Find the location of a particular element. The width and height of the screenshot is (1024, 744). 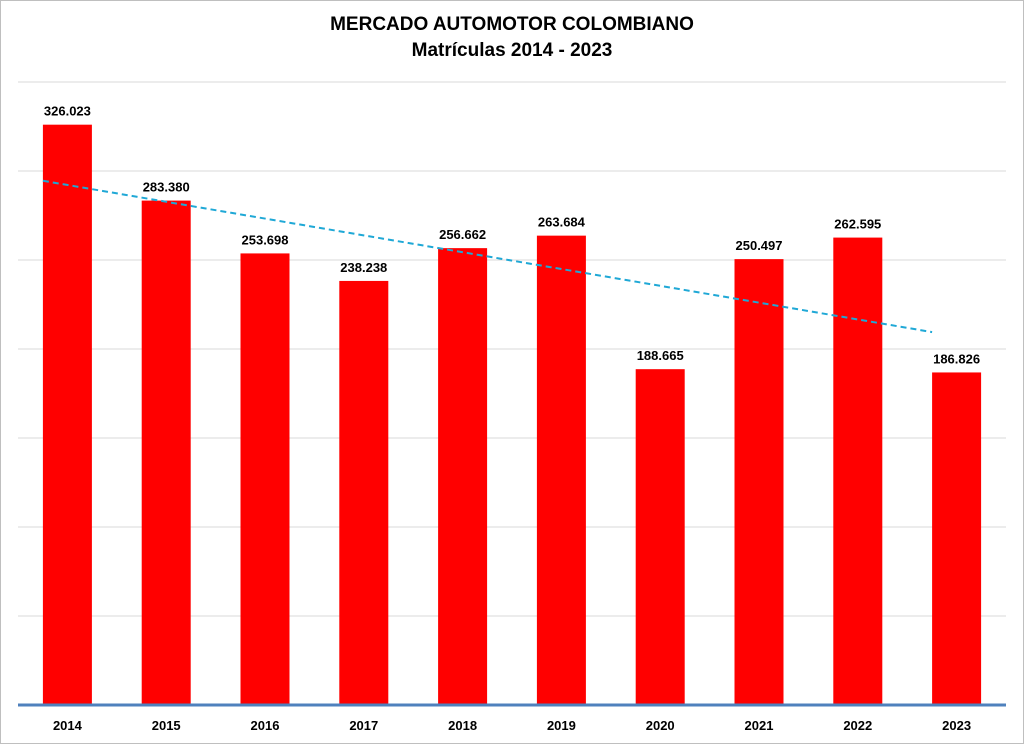

data-label-2019: 263.684 is located at coordinates (562, 222).